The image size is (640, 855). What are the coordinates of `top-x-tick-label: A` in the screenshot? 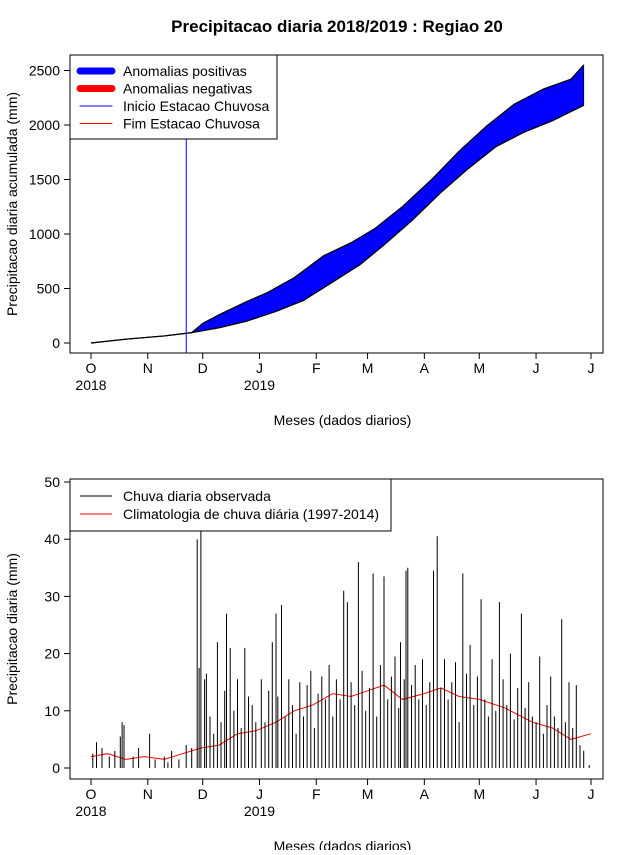 It's located at (425, 368).